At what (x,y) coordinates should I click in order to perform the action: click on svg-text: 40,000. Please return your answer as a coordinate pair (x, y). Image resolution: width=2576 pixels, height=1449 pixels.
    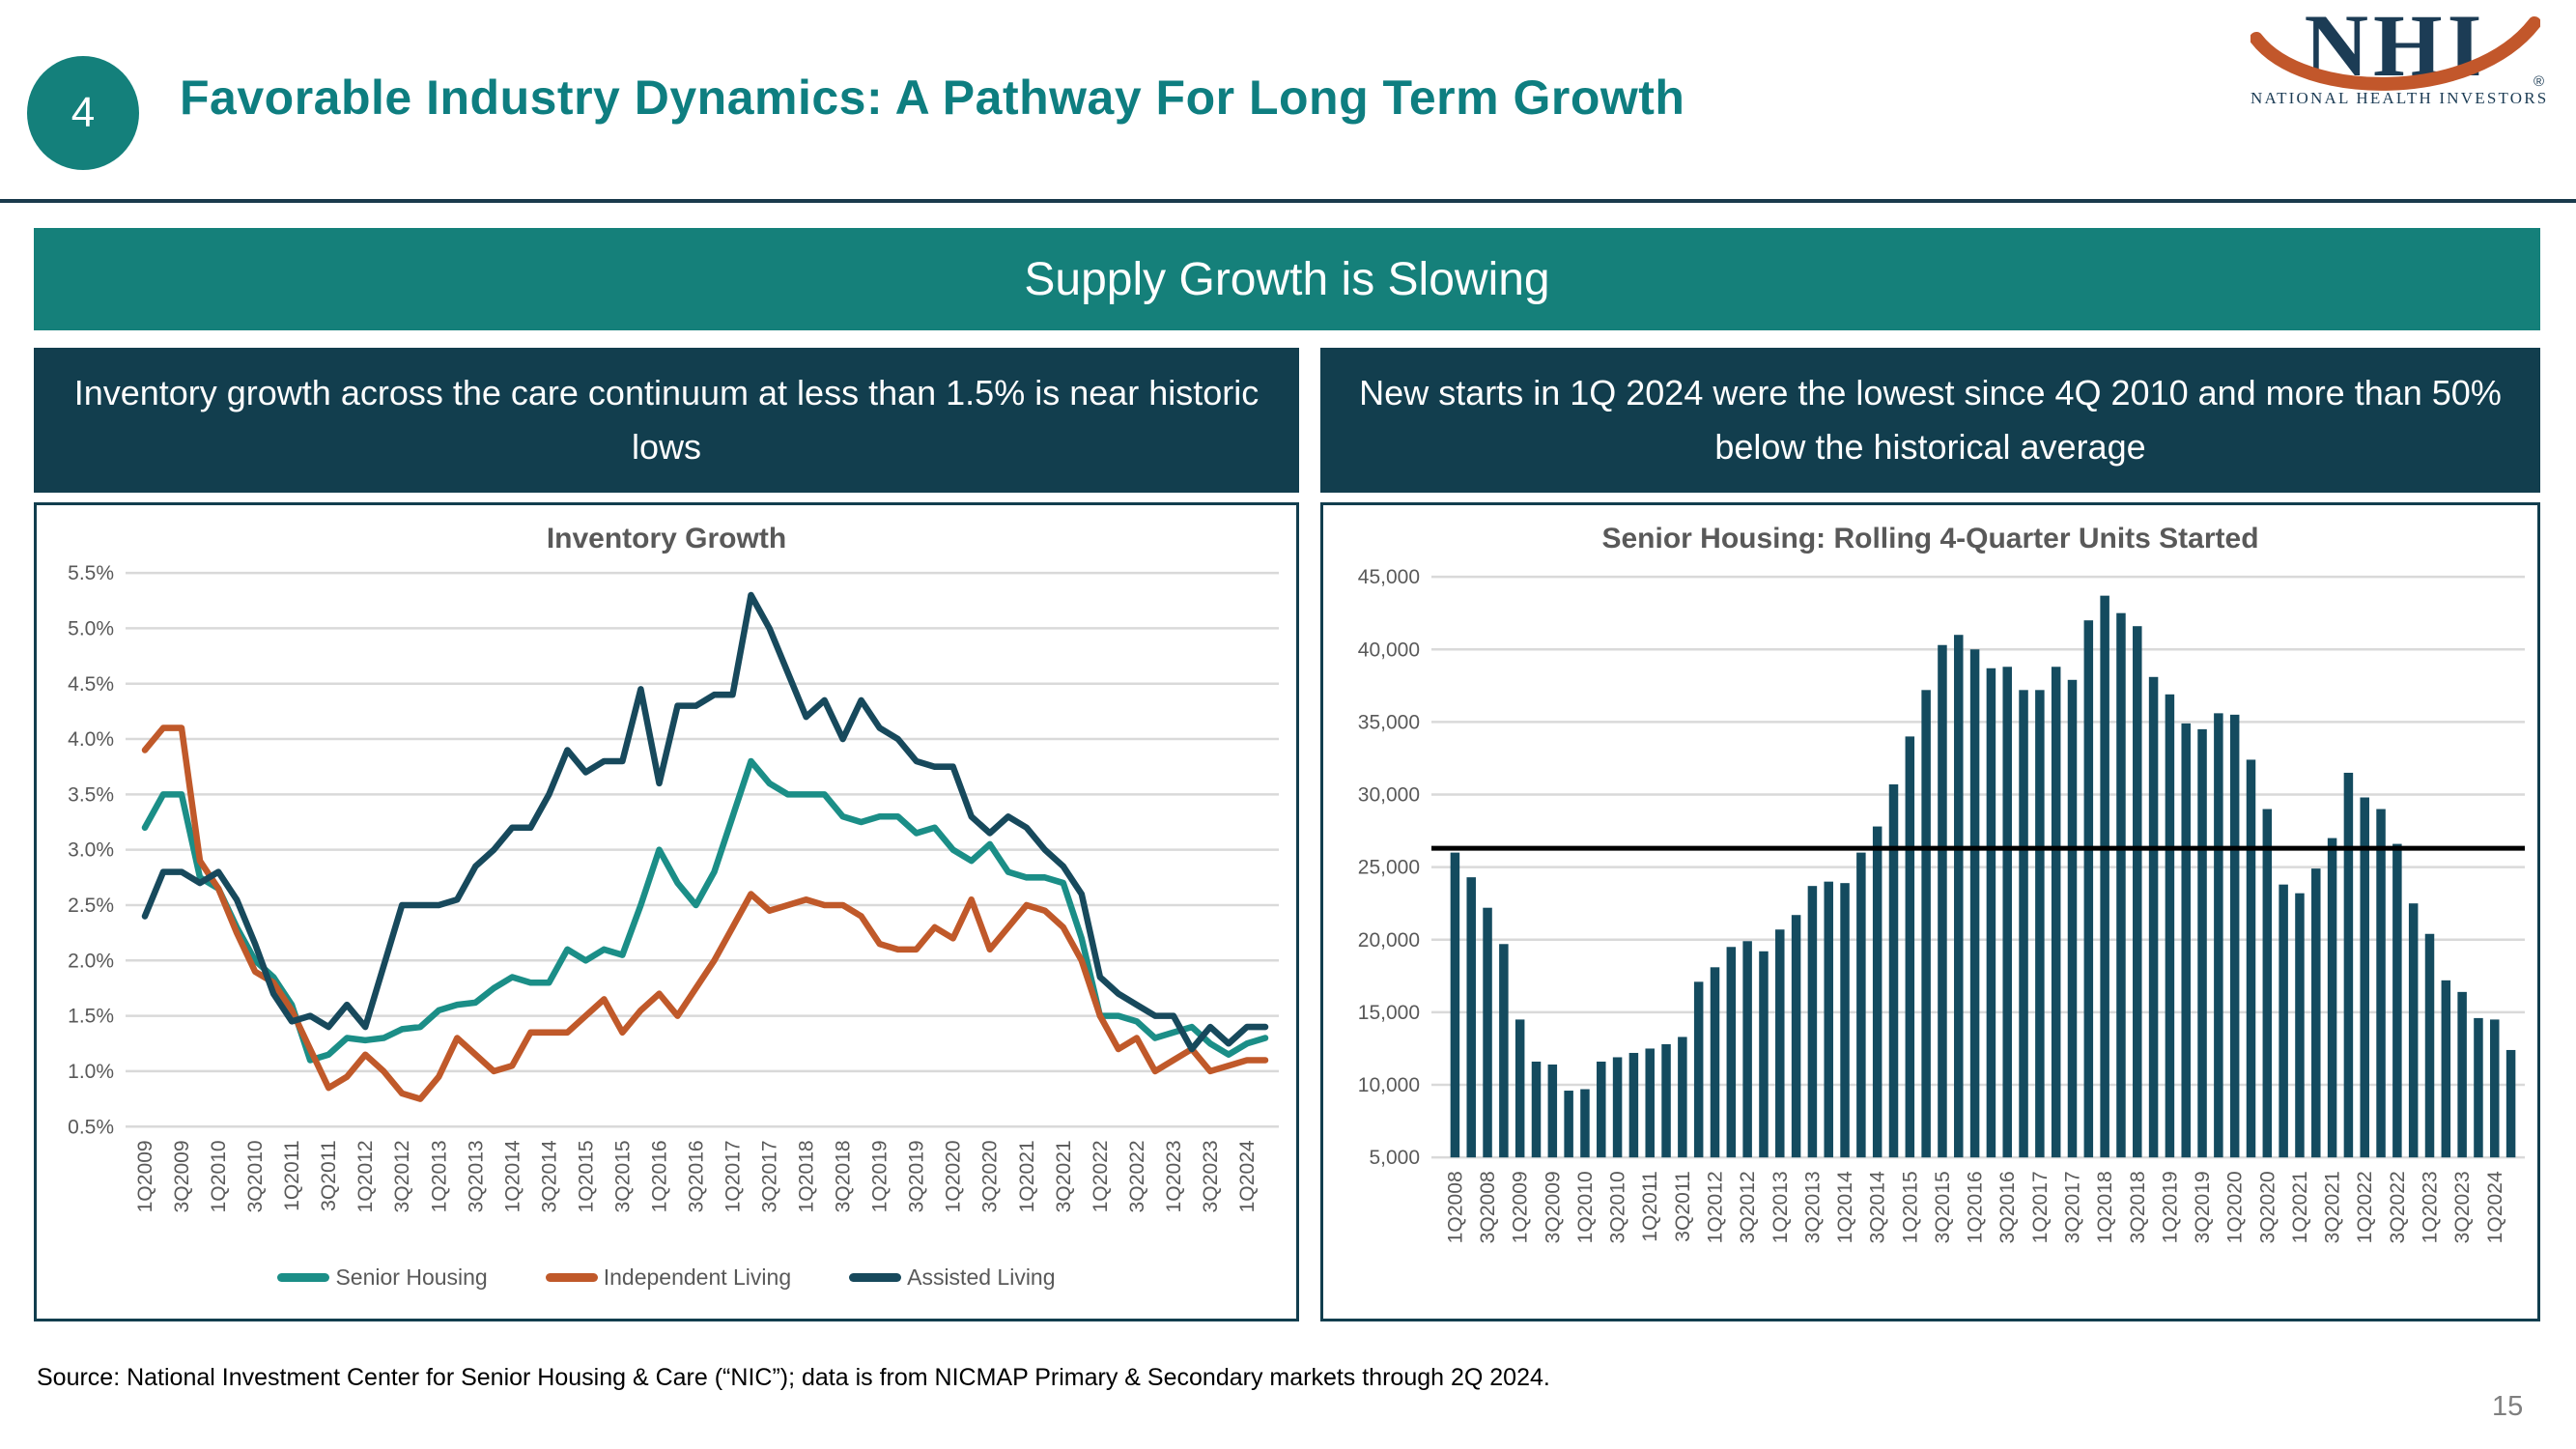
    Looking at the image, I should click on (1389, 650).